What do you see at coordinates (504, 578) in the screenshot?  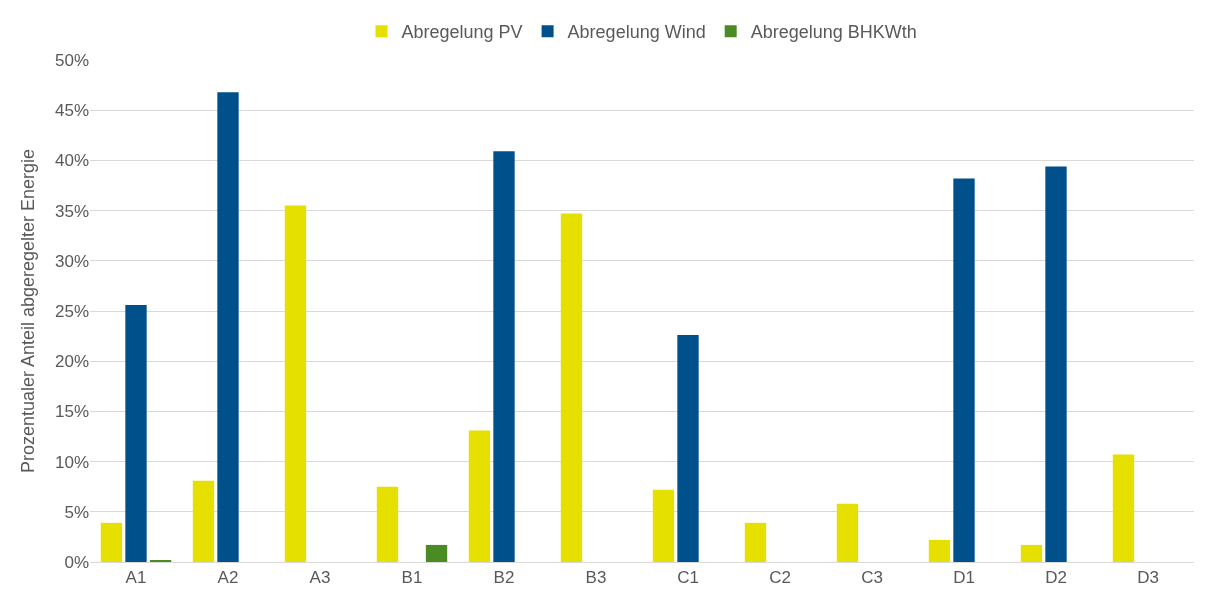 I see `x-tick-label: B2` at bounding box center [504, 578].